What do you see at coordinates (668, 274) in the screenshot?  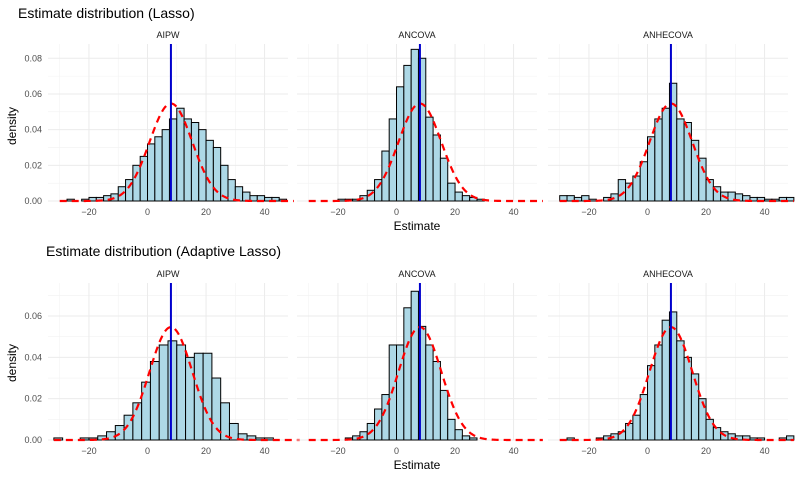 I see `strip-label-adaptive-anhecova: ANHECOVA` at bounding box center [668, 274].